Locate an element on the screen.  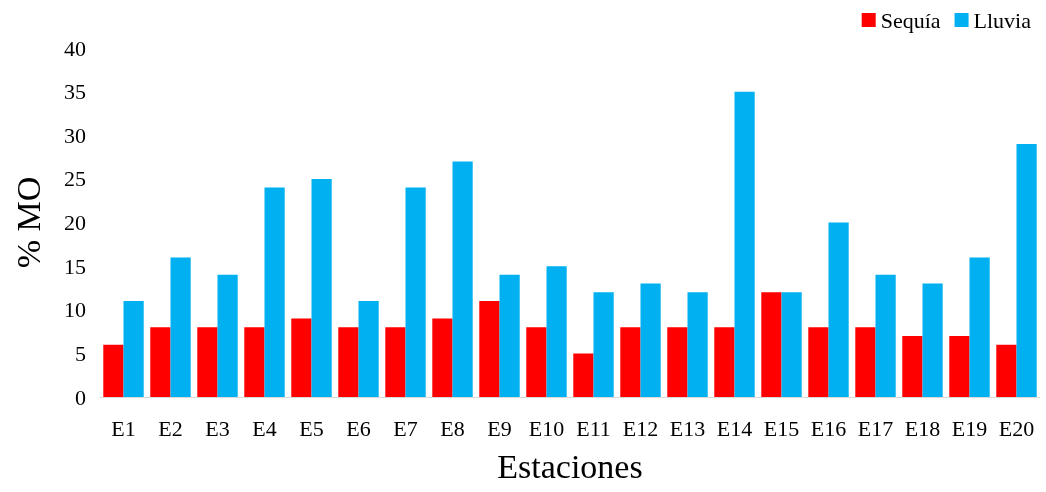
y-tick-label: 40 is located at coordinates (75, 48).